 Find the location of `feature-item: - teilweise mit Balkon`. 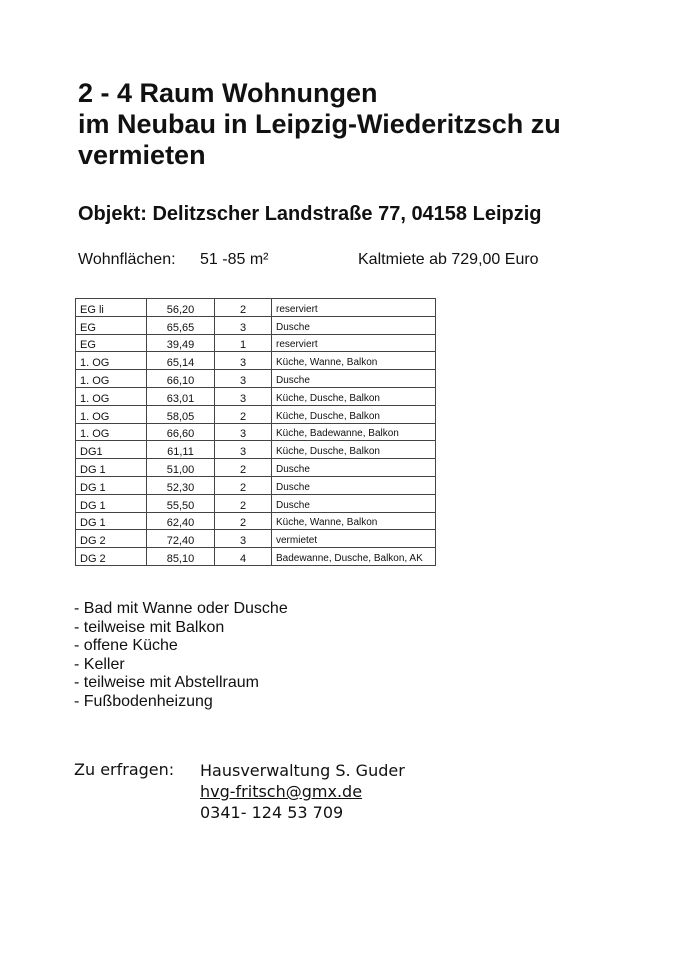

feature-item: - teilweise mit Balkon is located at coordinates (149, 627).